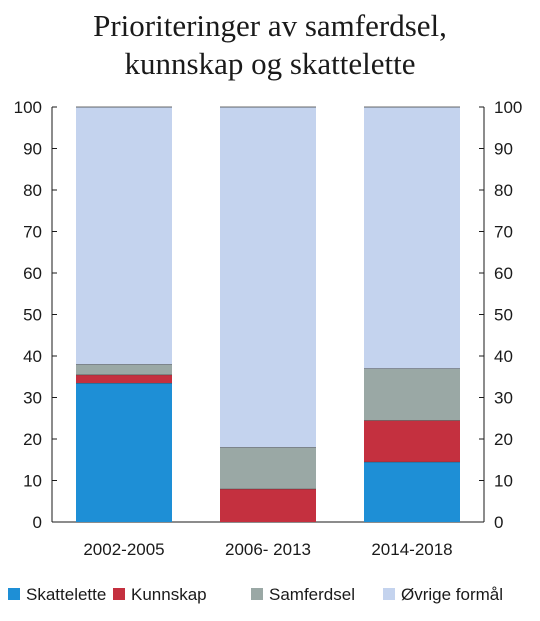 The width and height of the screenshot is (540, 621). Describe the element at coordinates (37, 522) in the screenshot. I see `y-tick-label-left: 0` at that location.